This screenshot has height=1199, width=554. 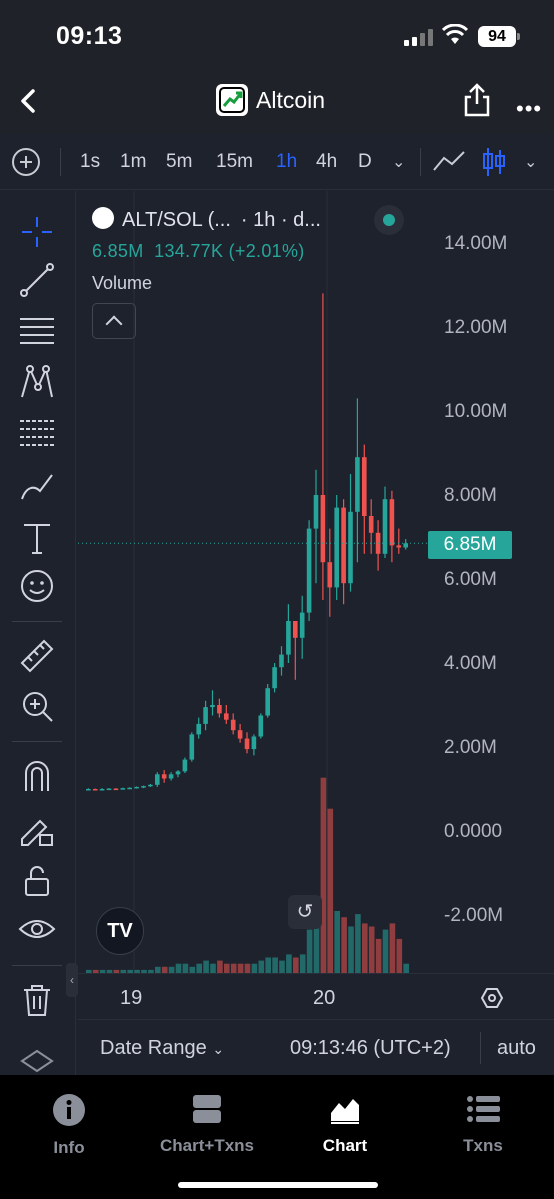 What do you see at coordinates (232, 100) in the screenshot?
I see `altcoin-logo-icon` at bounding box center [232, 100].